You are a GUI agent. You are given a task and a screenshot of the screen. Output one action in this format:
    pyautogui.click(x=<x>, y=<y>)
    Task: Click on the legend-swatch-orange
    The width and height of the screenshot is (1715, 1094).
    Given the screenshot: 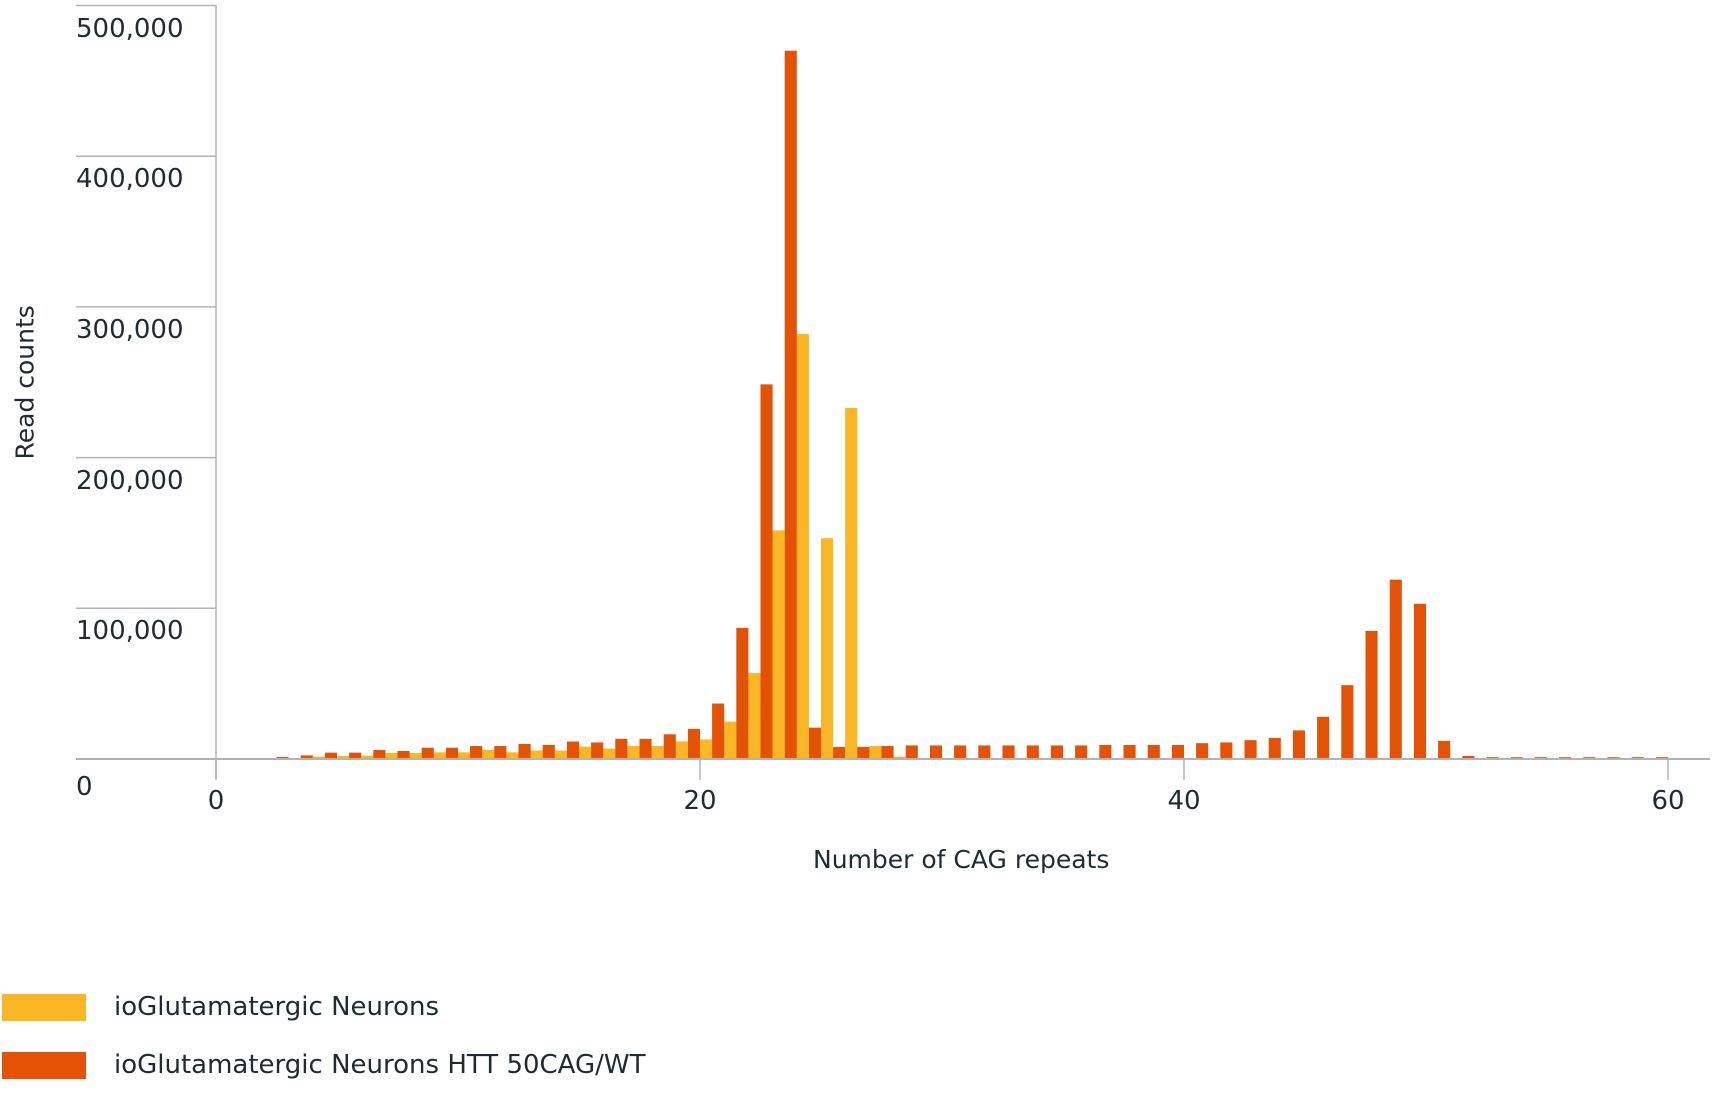 What is the action you would take?
    pyautogui.click(x=44, y=1065)
    